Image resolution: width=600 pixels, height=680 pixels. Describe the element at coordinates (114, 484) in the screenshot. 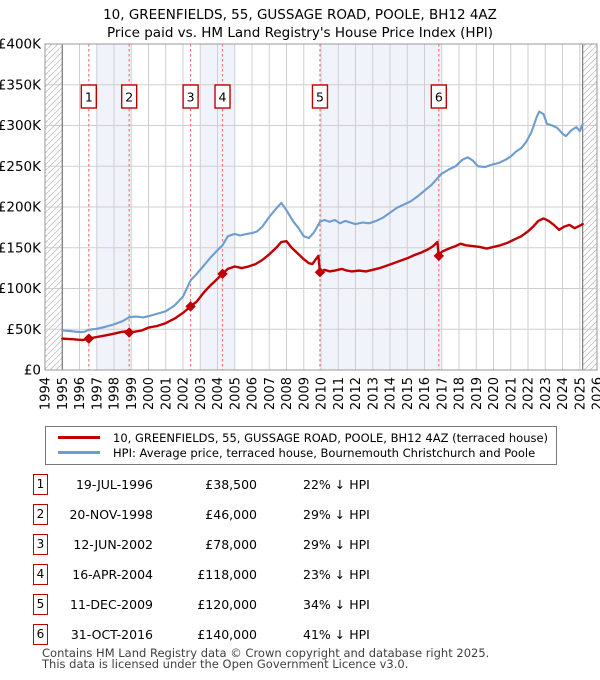

I see `sale-date: 19-JUL-1996` at that location.